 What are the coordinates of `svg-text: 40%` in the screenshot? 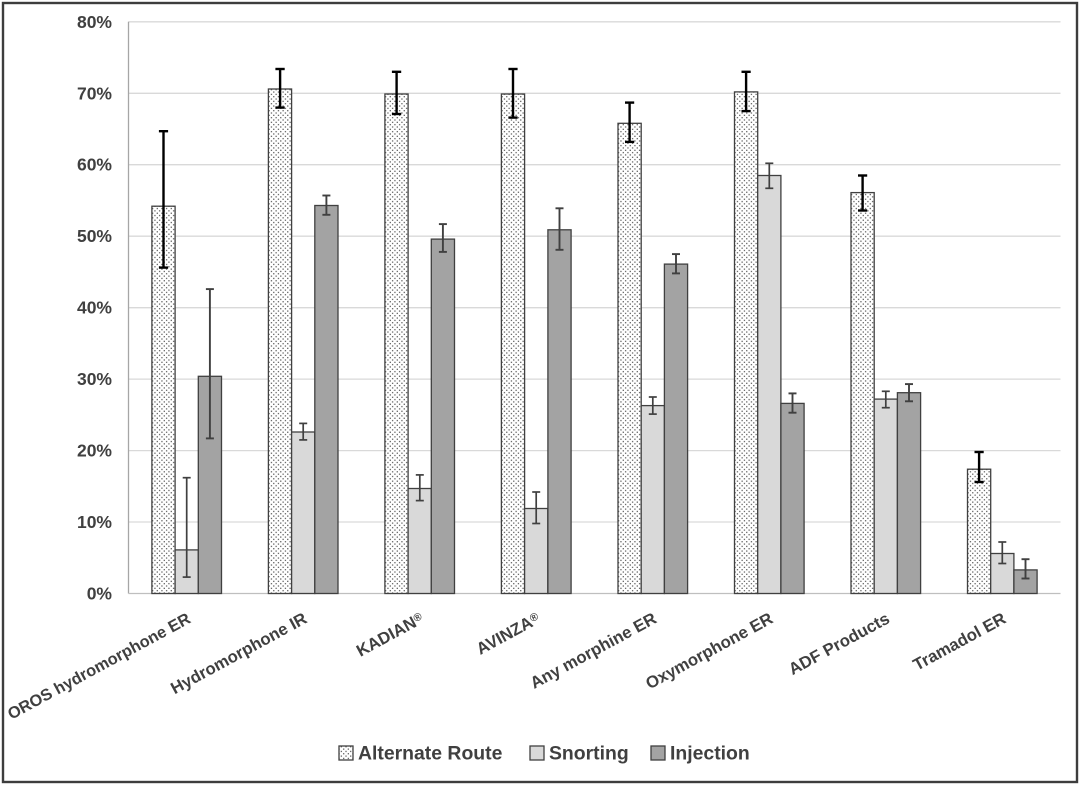 It's located at (94, 308).